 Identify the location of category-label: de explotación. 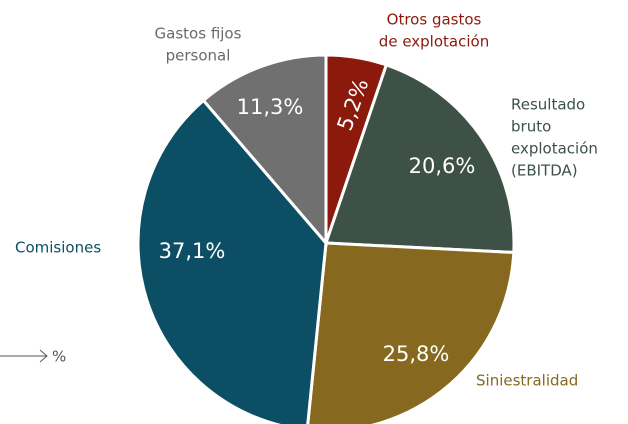
(434, 42).